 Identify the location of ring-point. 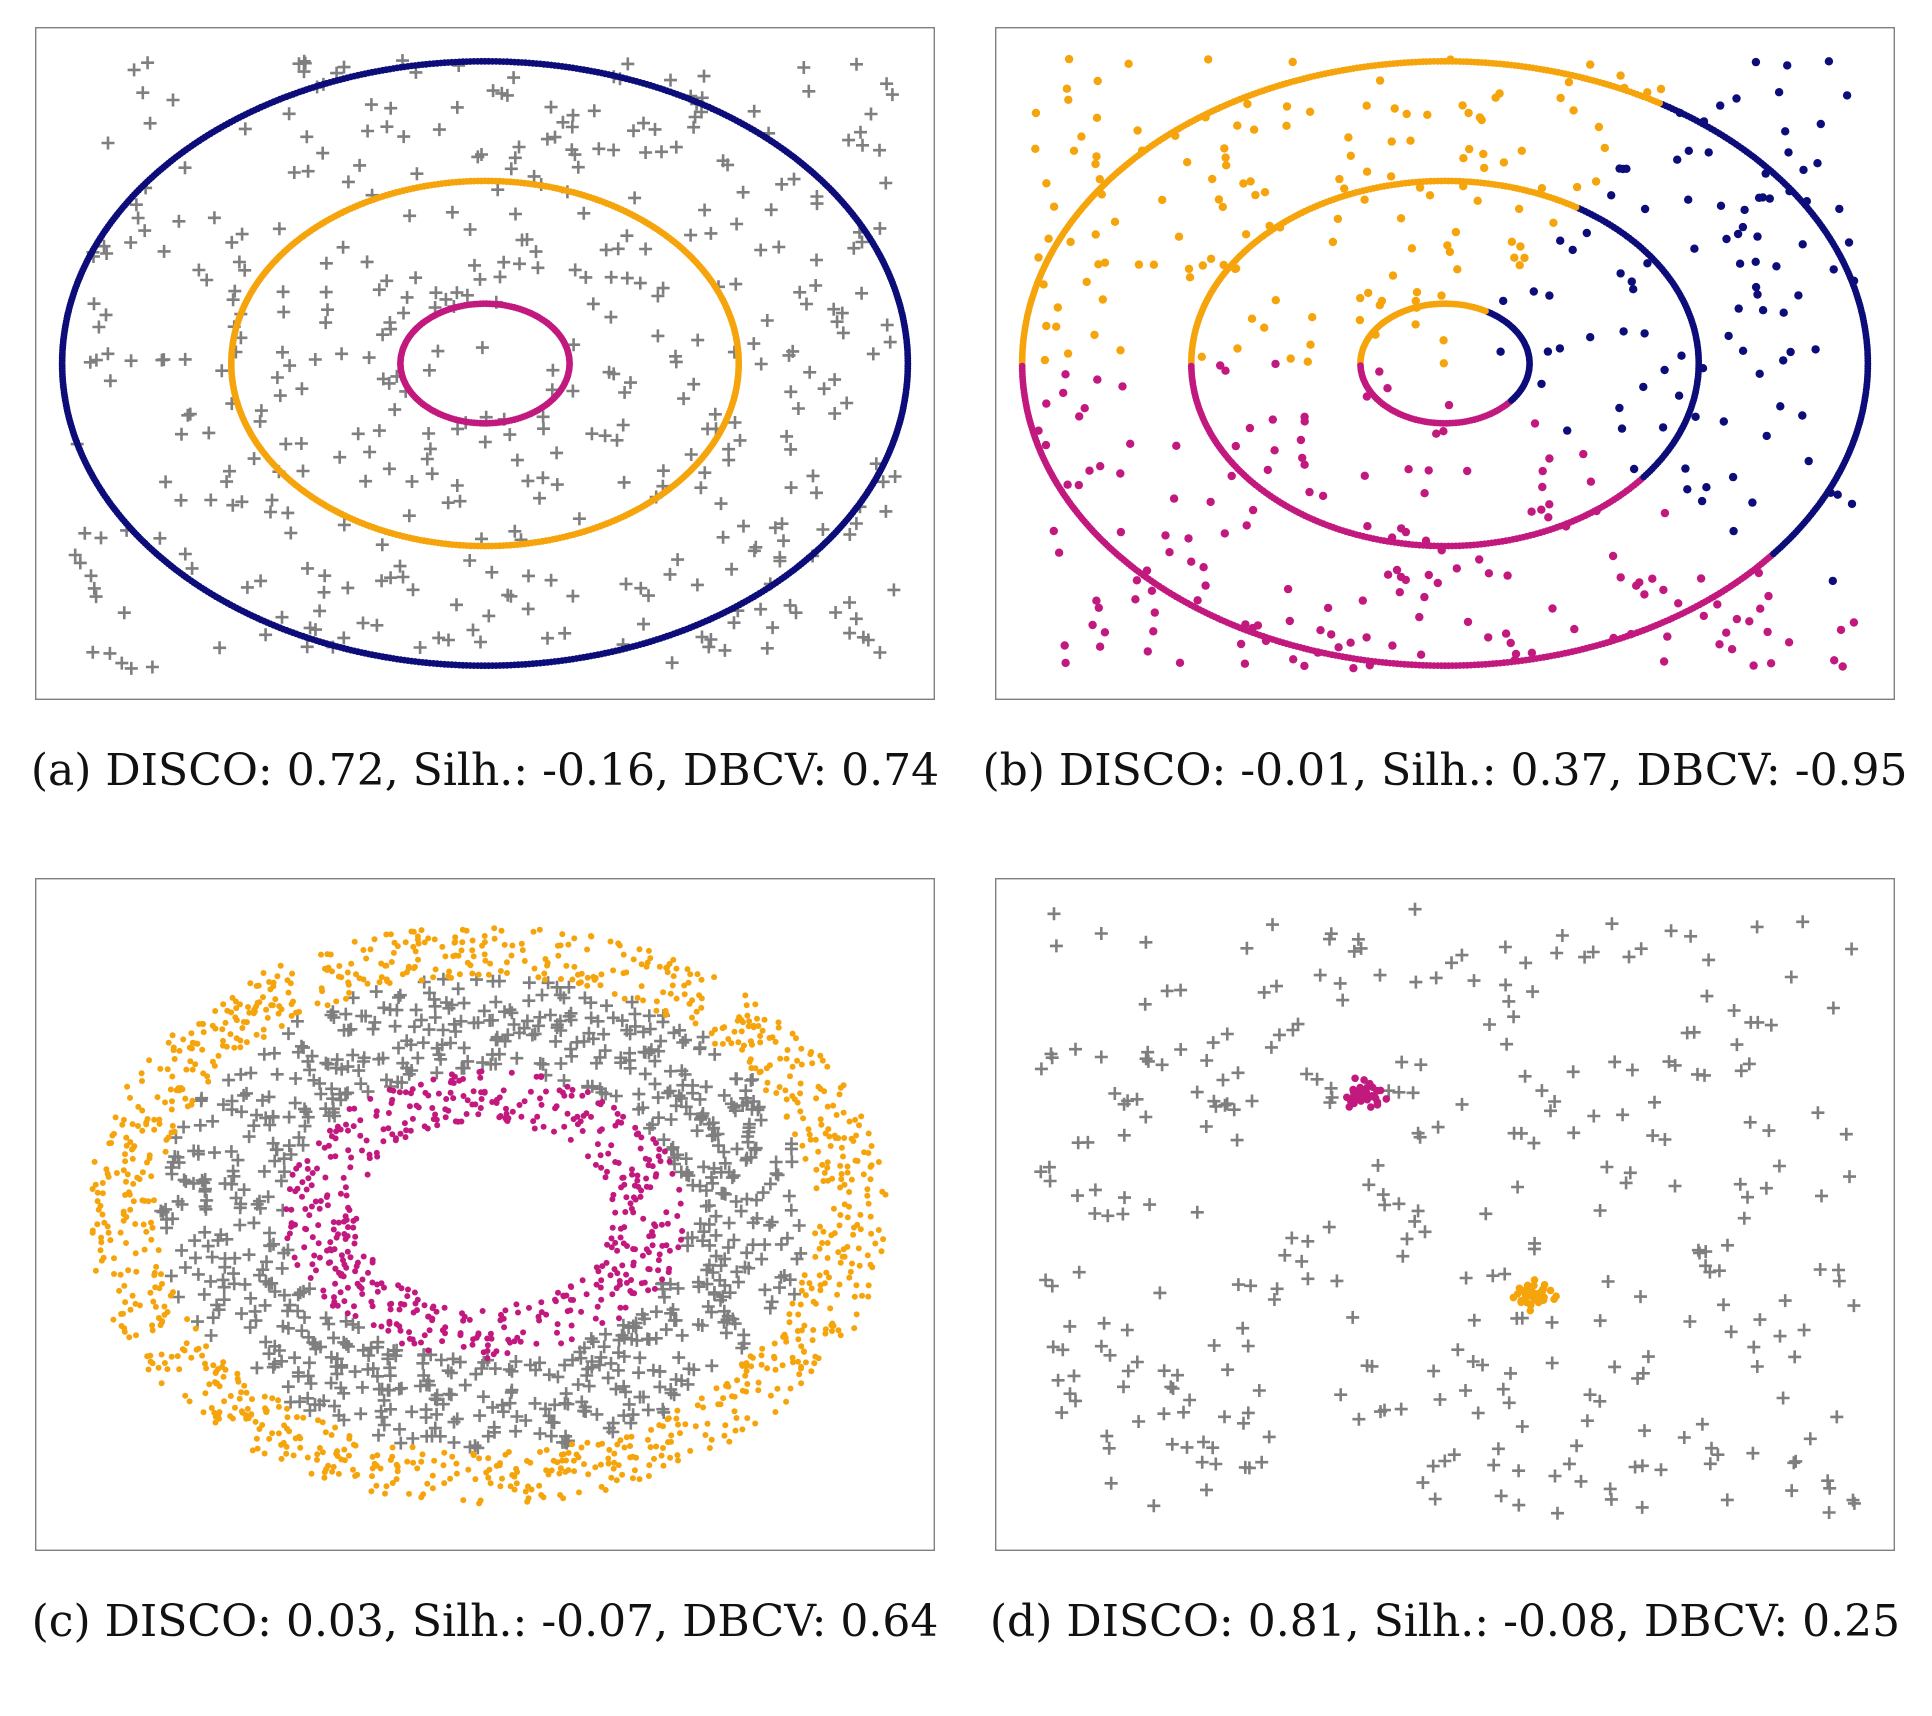
(908, 366).